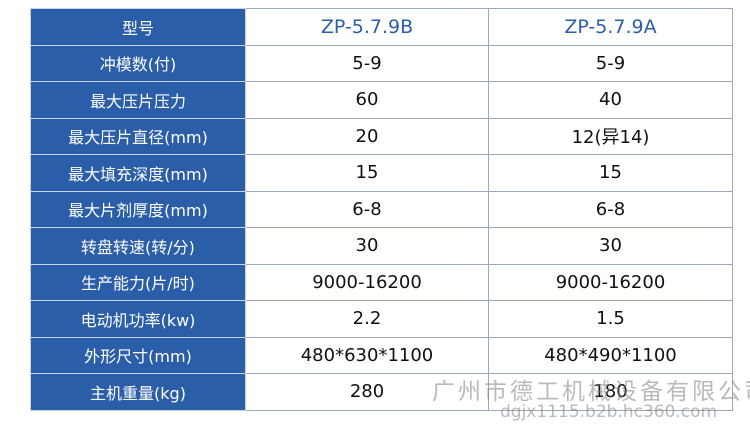 The width and height of the screenshot is (750, 424). What do you see at coordinates (138, 282) in the screenshot?
I see `row-label: 生产能力(片/时)` at bounding box center [138, 282].